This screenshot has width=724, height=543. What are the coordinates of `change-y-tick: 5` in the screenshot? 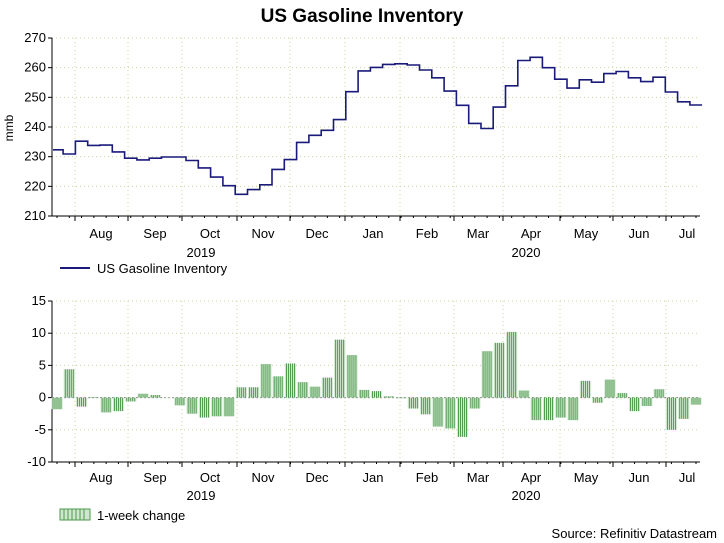 It's located at (42, 364).